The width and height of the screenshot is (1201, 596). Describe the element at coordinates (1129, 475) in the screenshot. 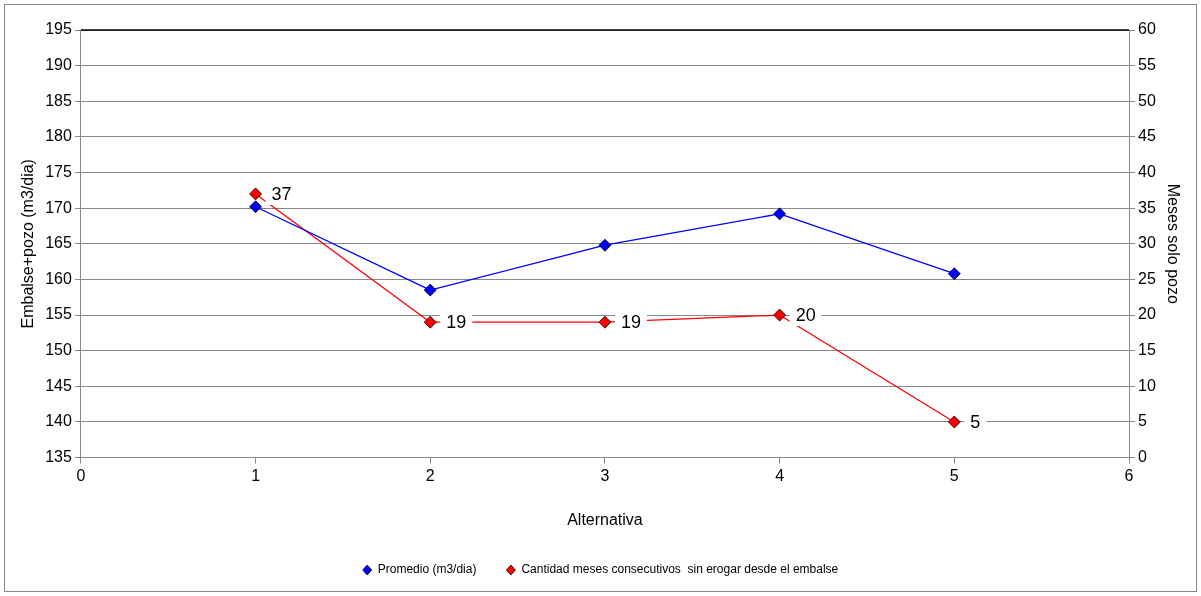

I see `x-tick-label: 6` at that location.